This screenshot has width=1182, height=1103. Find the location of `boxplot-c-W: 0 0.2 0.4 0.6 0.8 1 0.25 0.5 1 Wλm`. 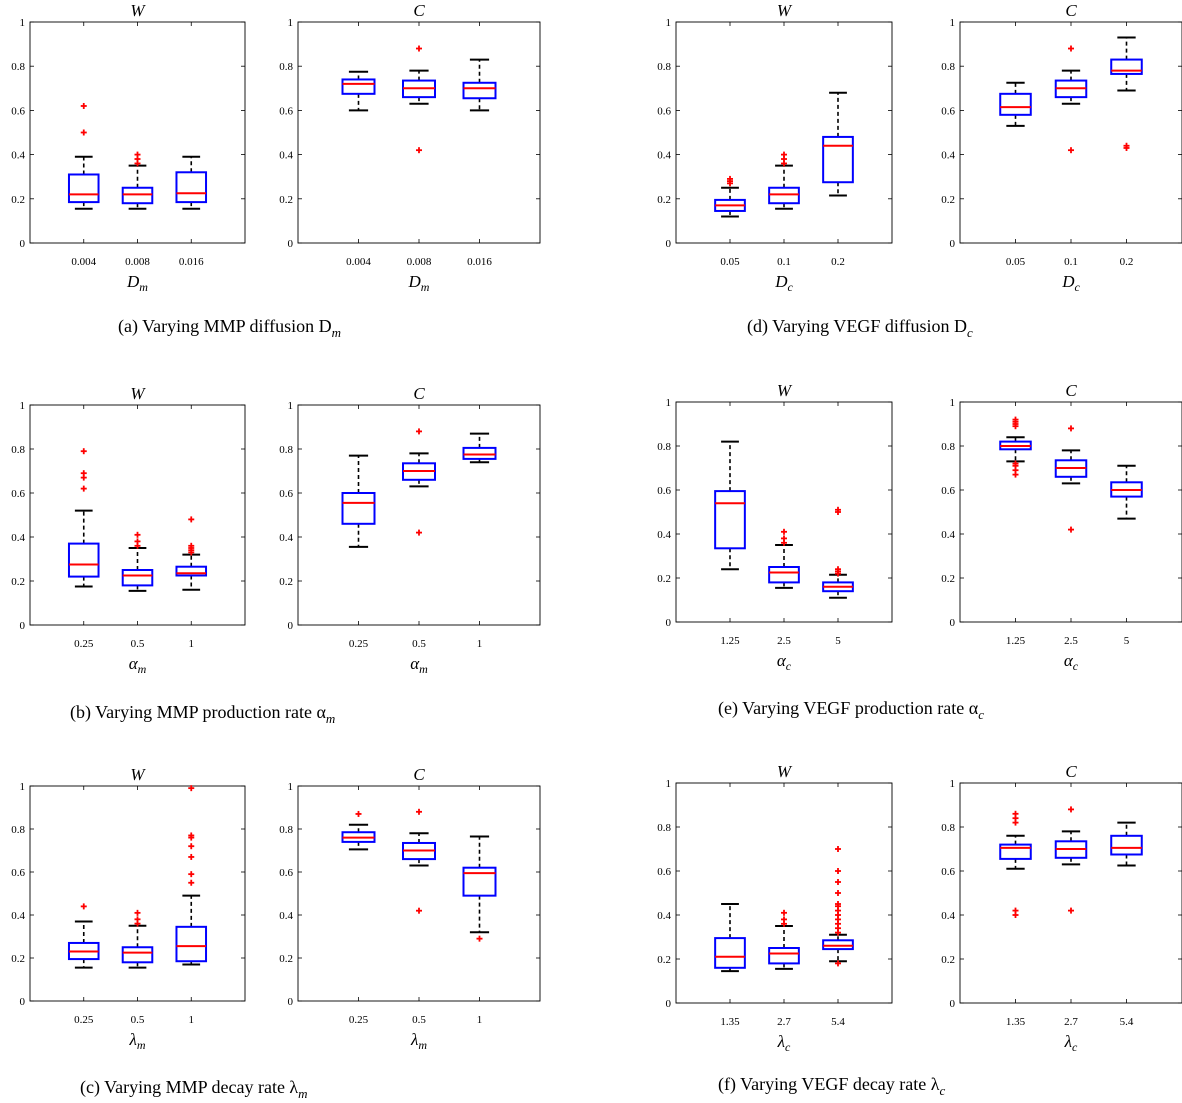

boxplot-c-W: 0 0.2 0.4 0.6 0.8 1 0.25 0.5 1 Wλm is located at coordinates (128, 908).